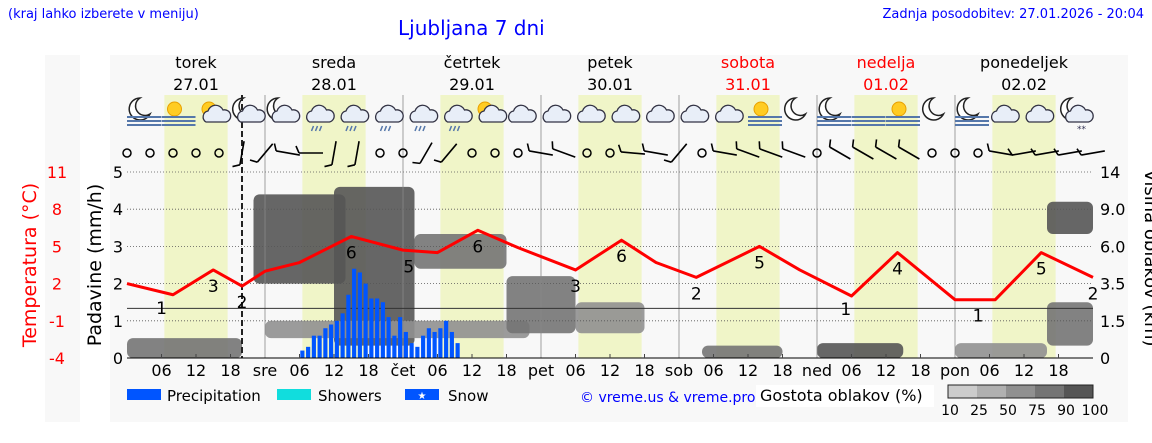 The height and width of the screenshot is (443, 1152). What do you see at coordinates (795, 109) in the screenshot?
I see `moon-icon` at bounding box center [795, 109].